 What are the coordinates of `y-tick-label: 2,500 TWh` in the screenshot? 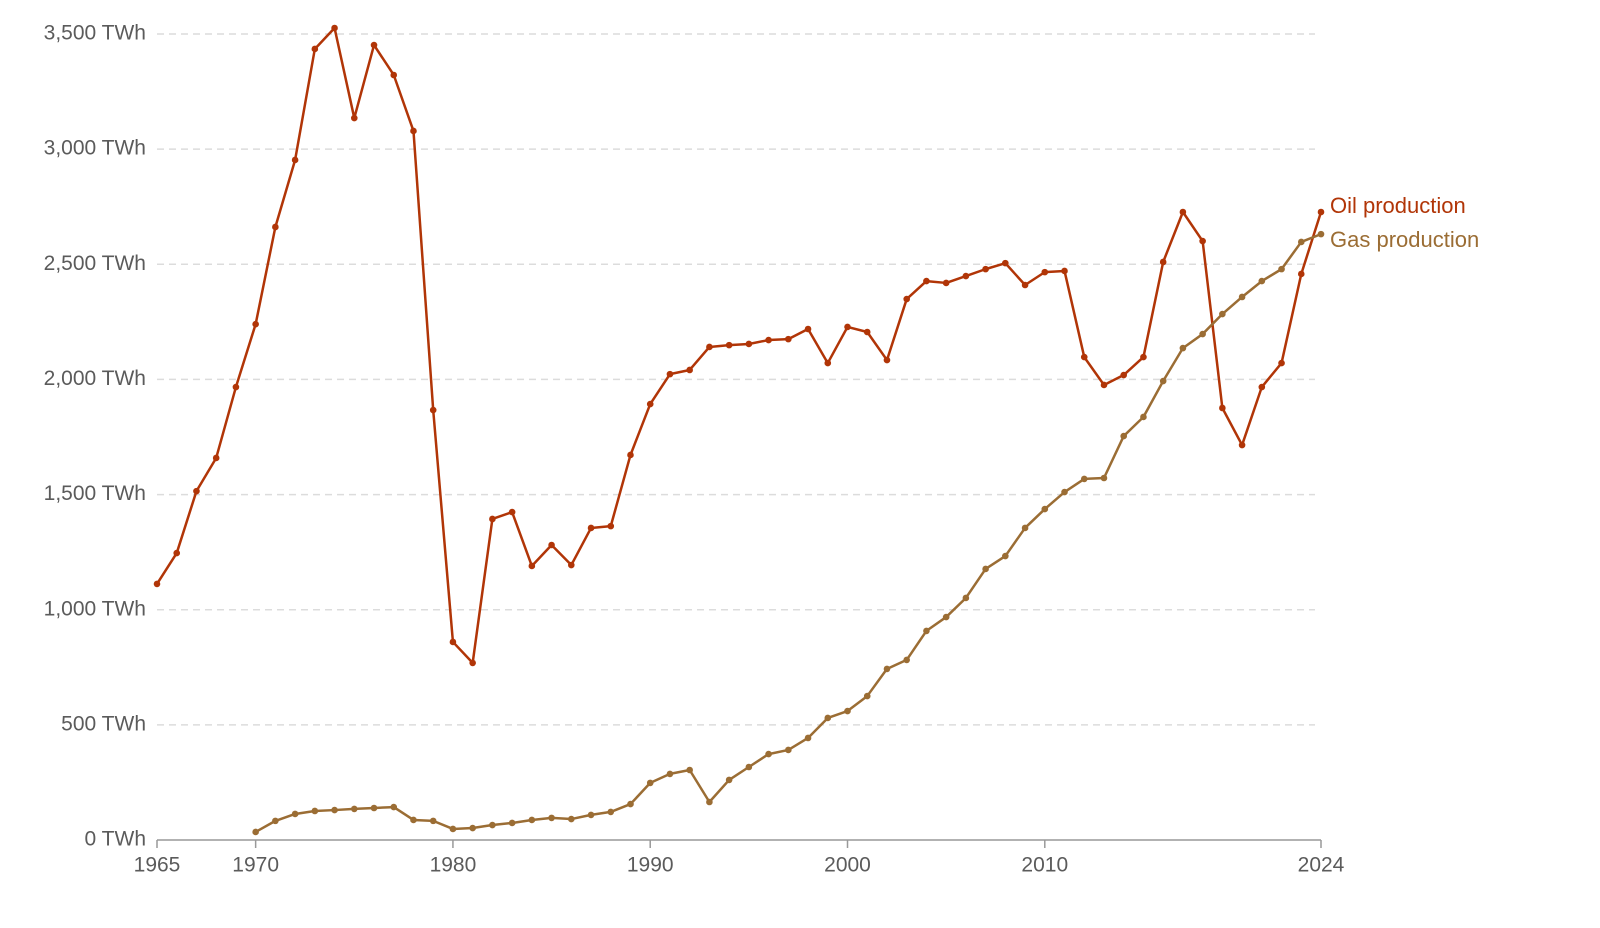 It's located at (95, 263).